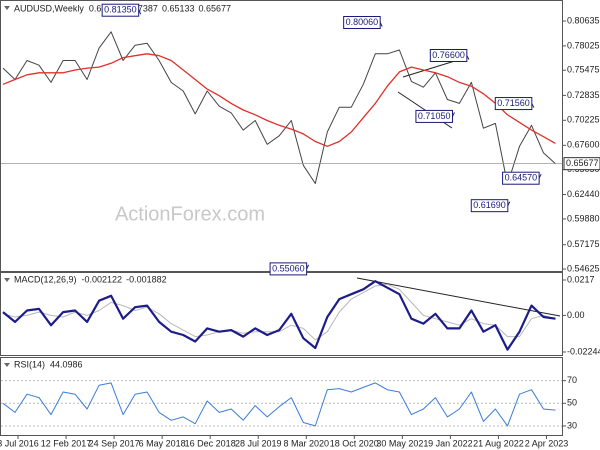 This screenshot has height=450, width=600. Describe the element at coordinates (102, 279) in the screenshot. I see `header-value: -0.002122` at that location.